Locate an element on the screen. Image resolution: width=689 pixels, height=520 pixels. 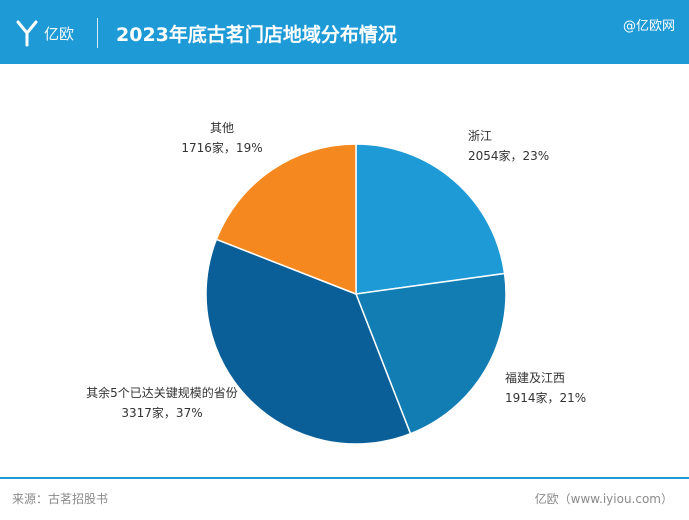
header-bar: 亿欧 2023年底古茗门店地域分布情况 @亿欧网 is located at coordinates (344, 32).